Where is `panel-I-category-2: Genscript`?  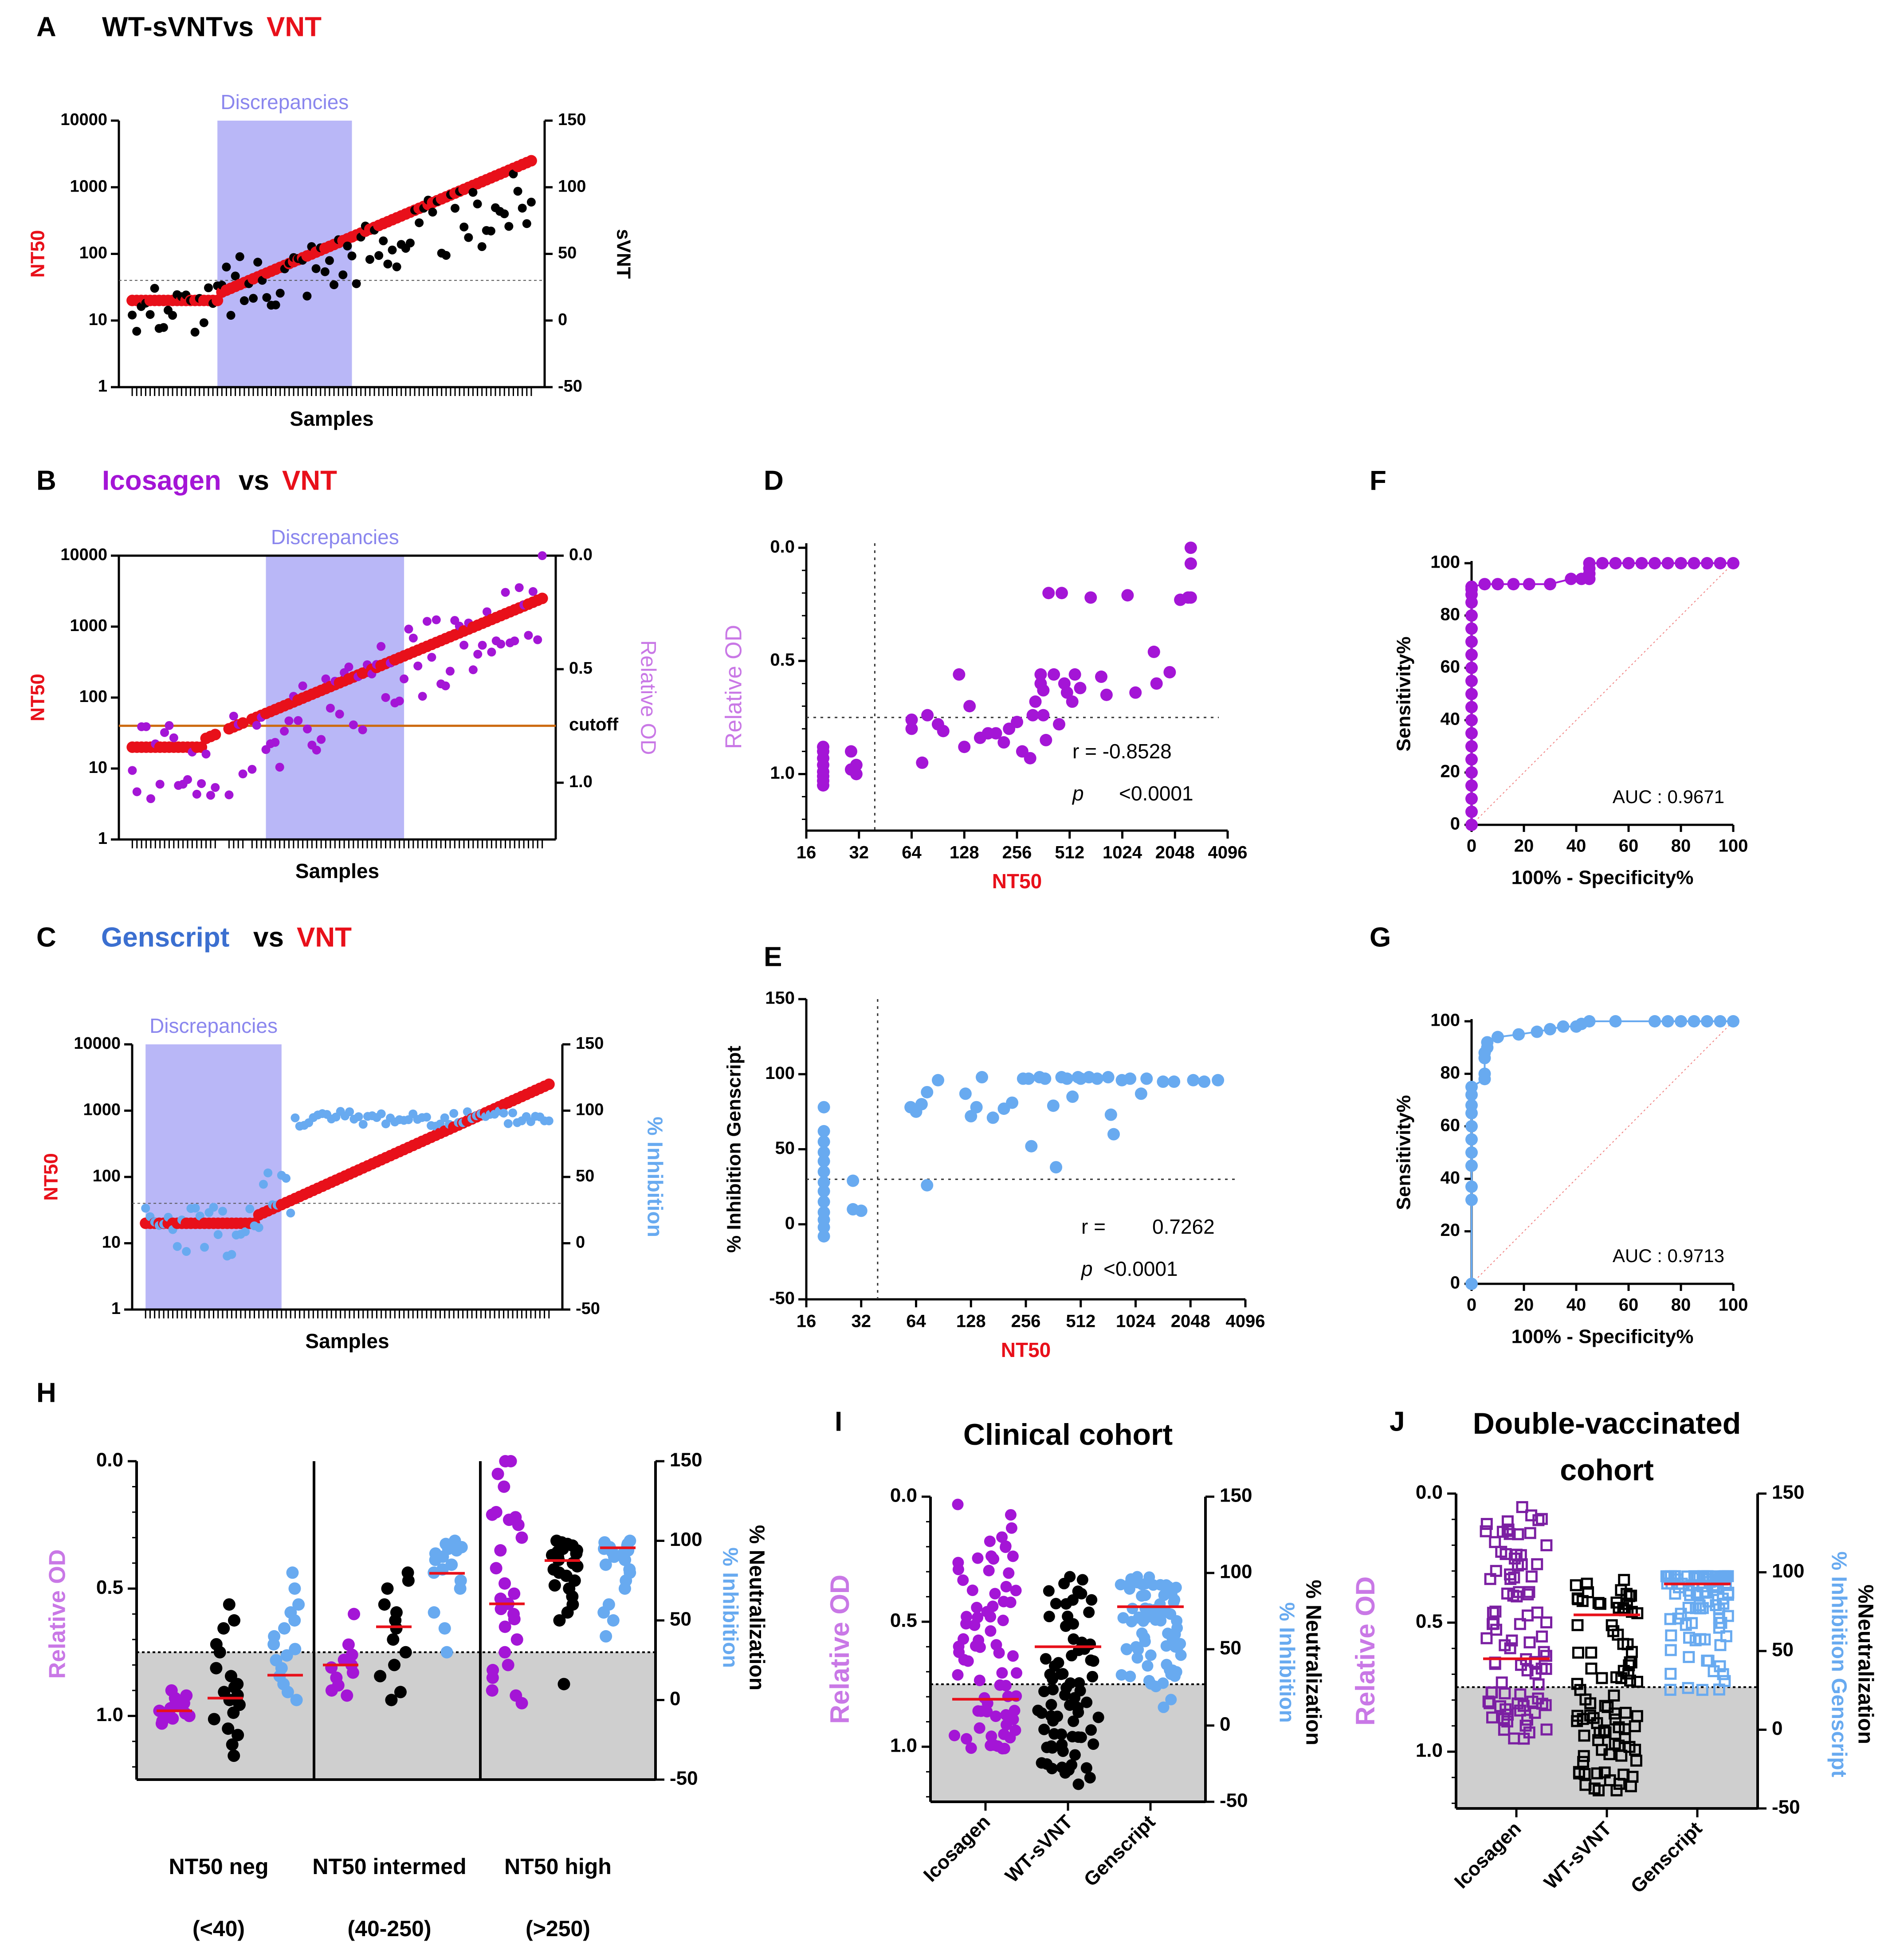 panel-I-category-2: Genscript is located at coordinates (1119, 1851).